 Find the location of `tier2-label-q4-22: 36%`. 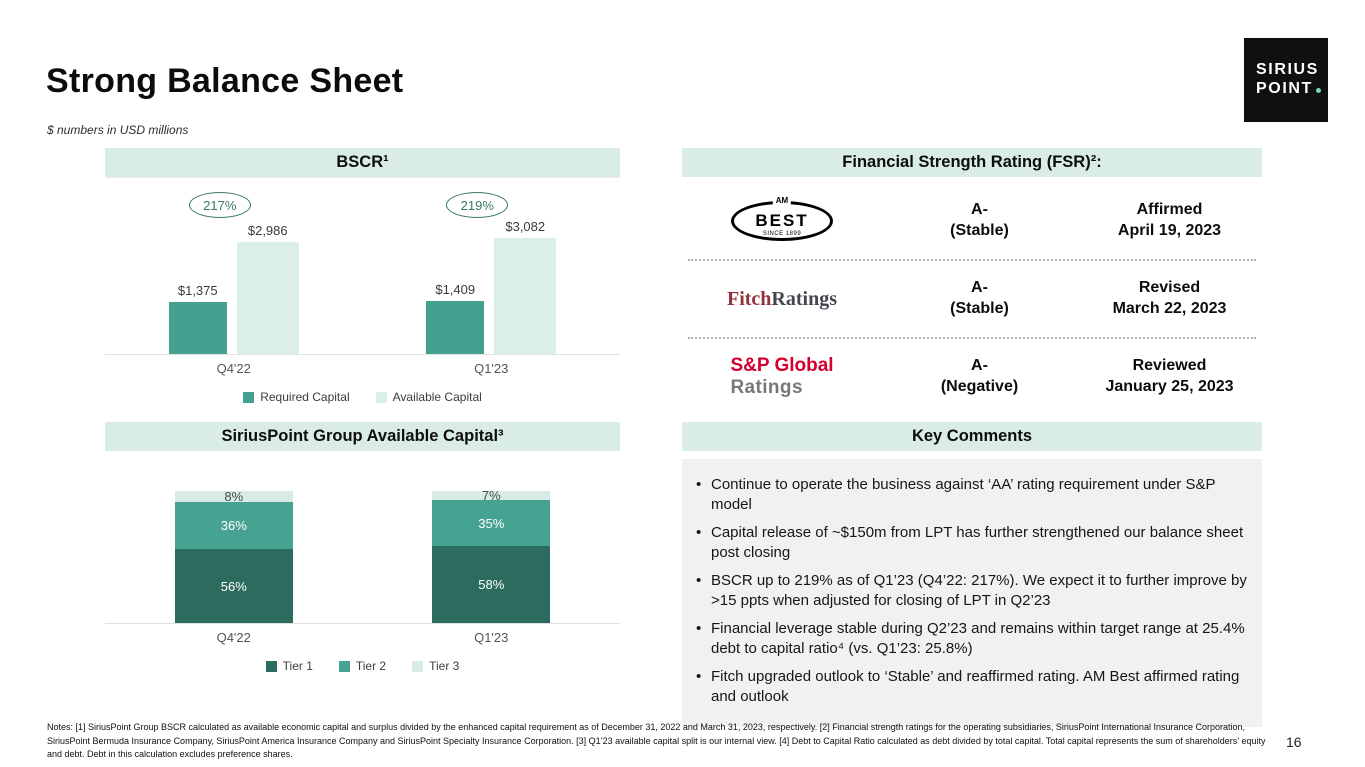

tier2-label-q4-22: 36% is located at coordinates (233, 525).